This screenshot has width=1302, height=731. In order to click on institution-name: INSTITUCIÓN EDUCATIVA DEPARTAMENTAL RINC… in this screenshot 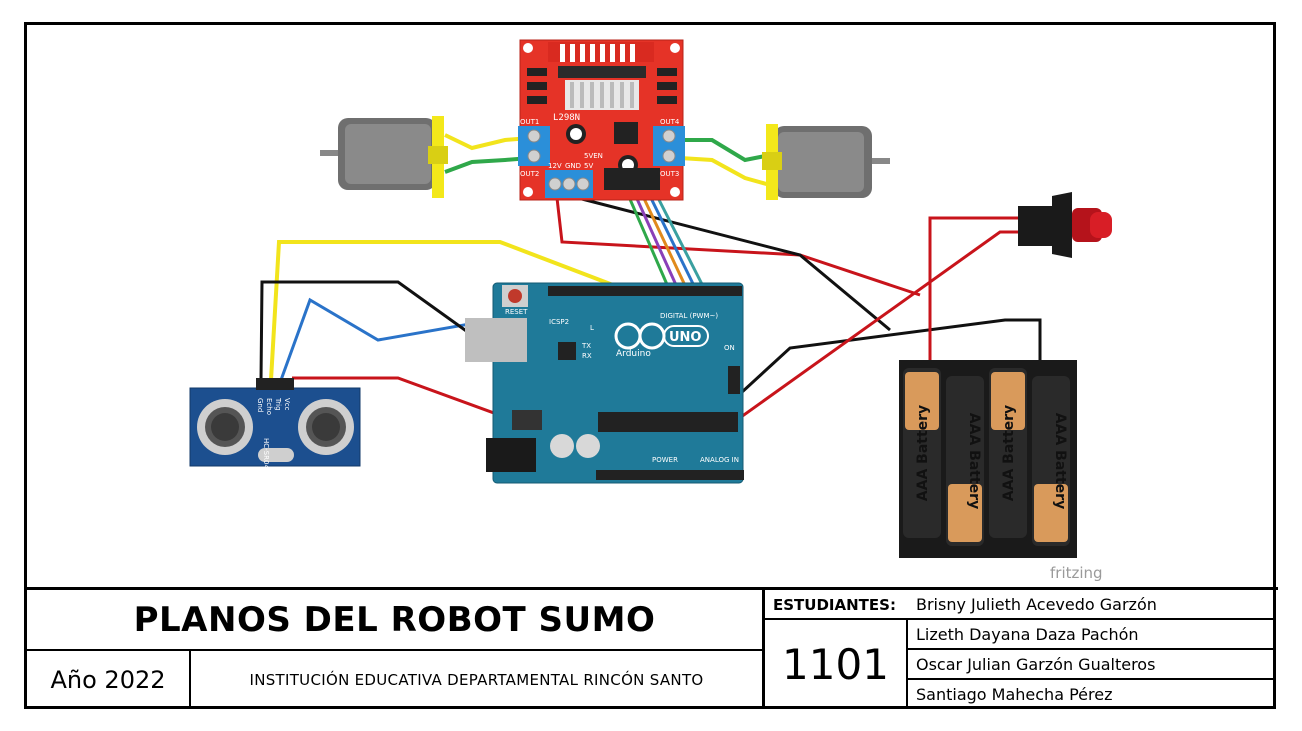, I will do `click(476, 680)`.